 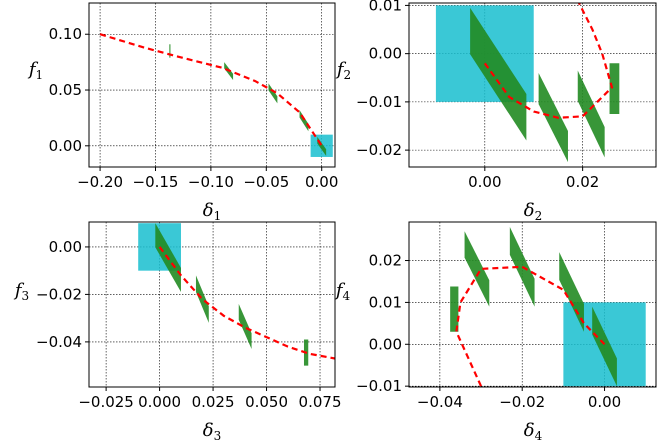 What do you see at coordinates (106, 402) in the screenshot?
I see `x-tick-label: −0.025` at bounding box center [106, 402].